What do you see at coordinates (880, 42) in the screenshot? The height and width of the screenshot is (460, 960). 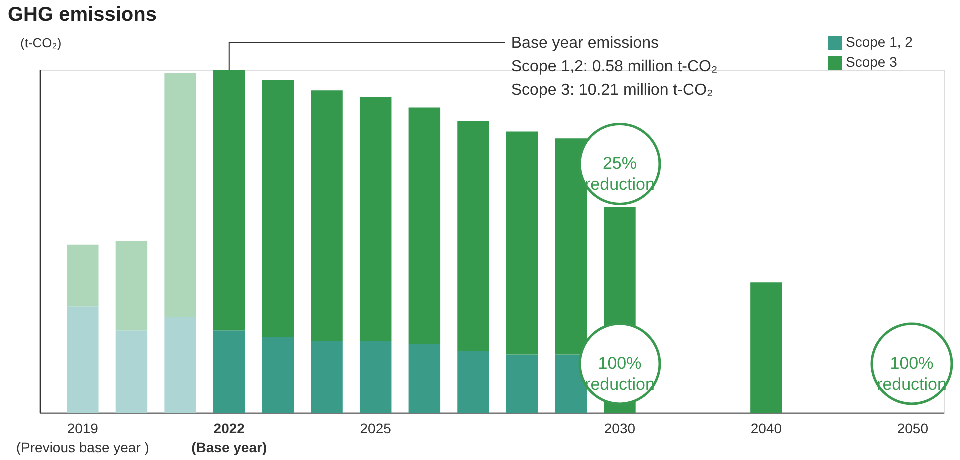 I see `legend-label: Scope 1, 2` at bounding box center [880, 42].